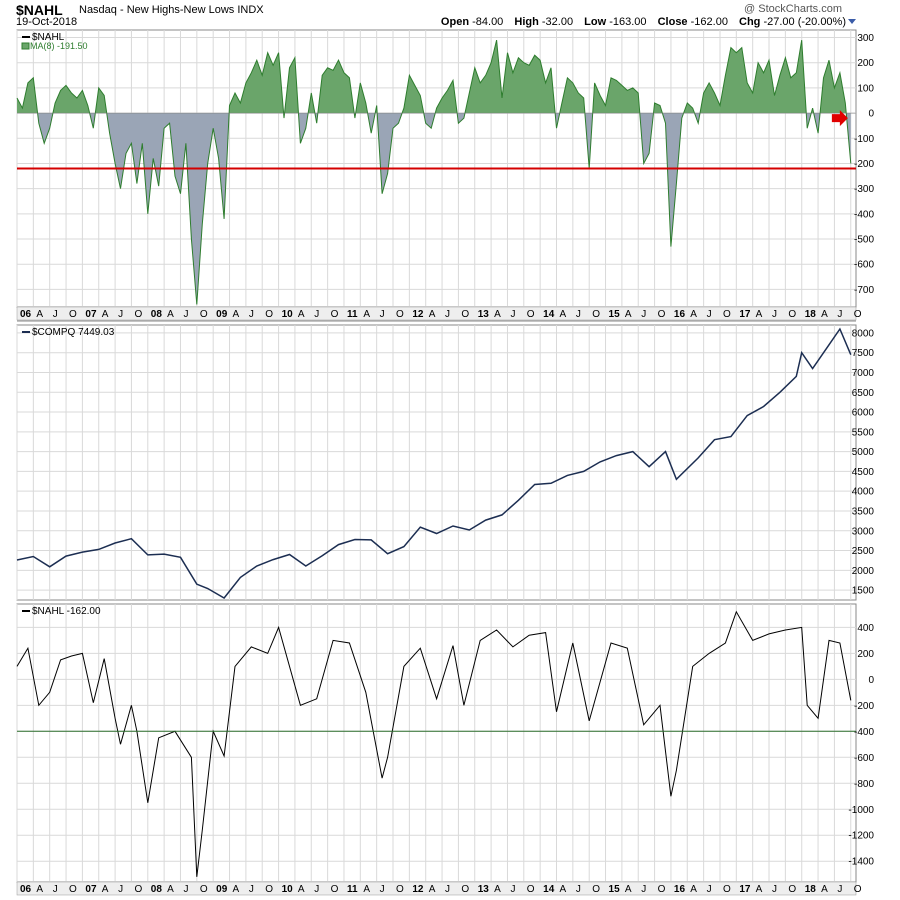  What do you see at coordinates (864, 189) in the screenshot?
I see `y-tick-label: -300` at bounding box center [864, 189].